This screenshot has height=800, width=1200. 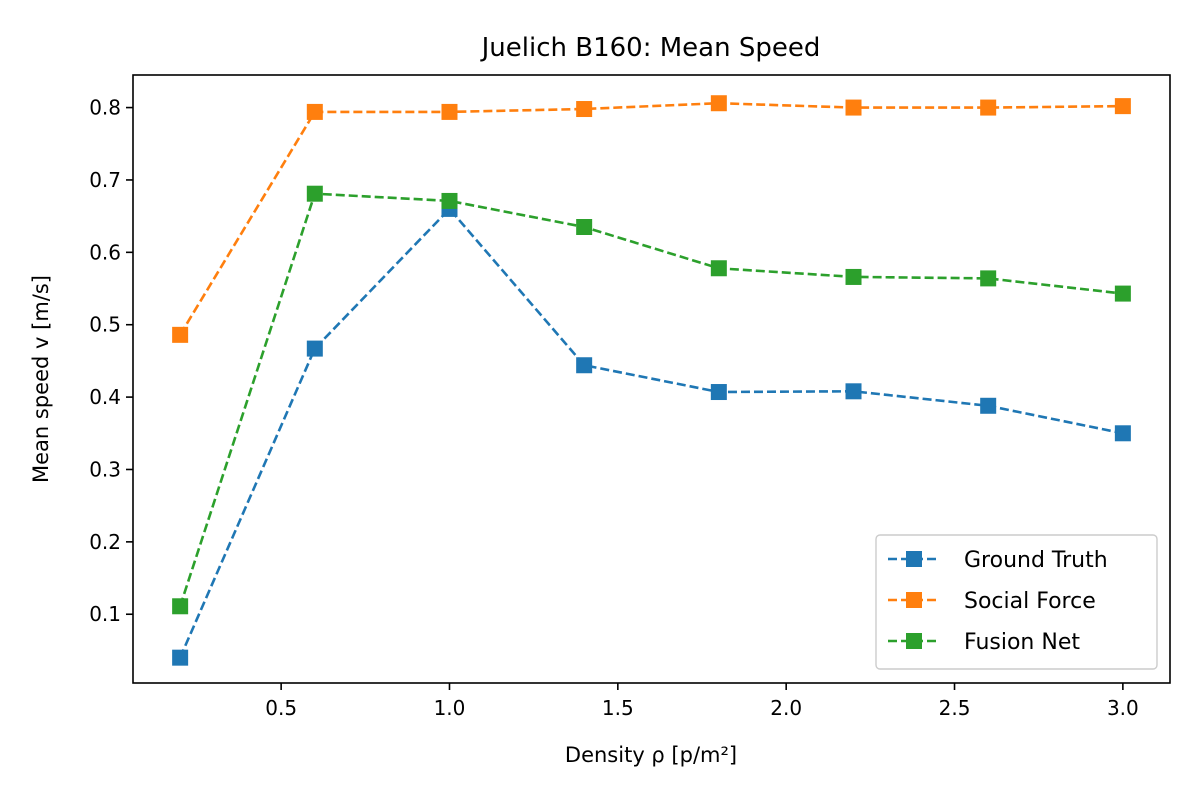 What do you see at coordinates (105, 180) in the screenshot?
I see `y-tick-label: 0.7` at bounding box center [105, 180].